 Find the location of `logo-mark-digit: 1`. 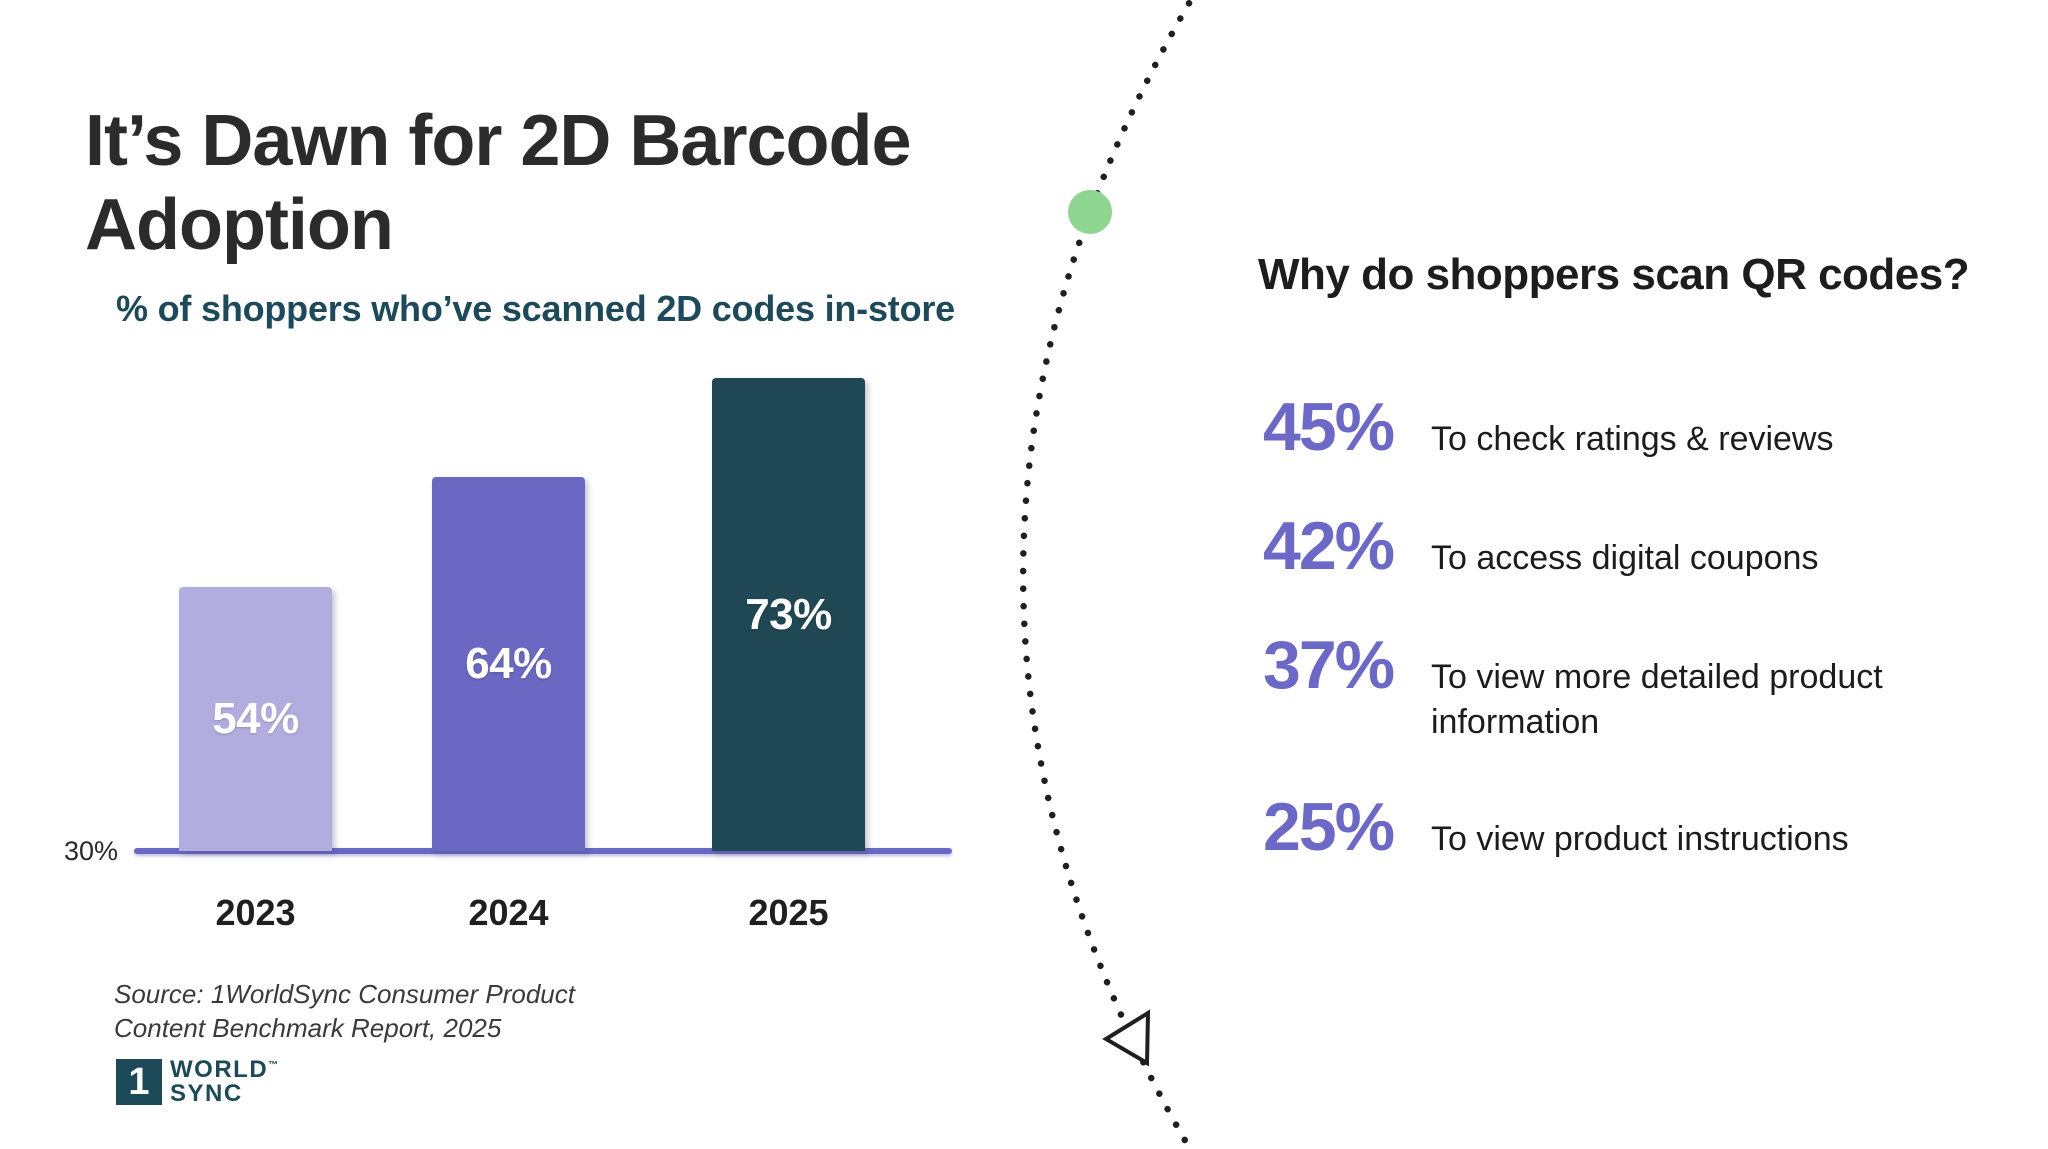

logo-mark-digit: 1 is located at coordinates (139, 1081).